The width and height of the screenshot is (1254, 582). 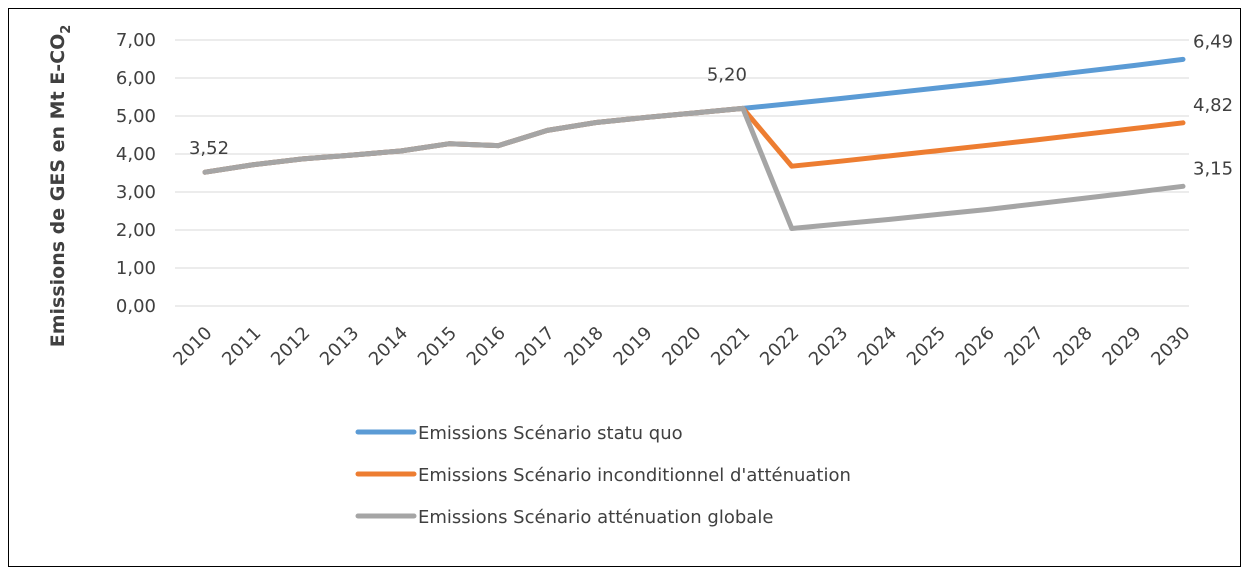 I want to click on y-tick-label: 7,00, so click(x=136, y=40).